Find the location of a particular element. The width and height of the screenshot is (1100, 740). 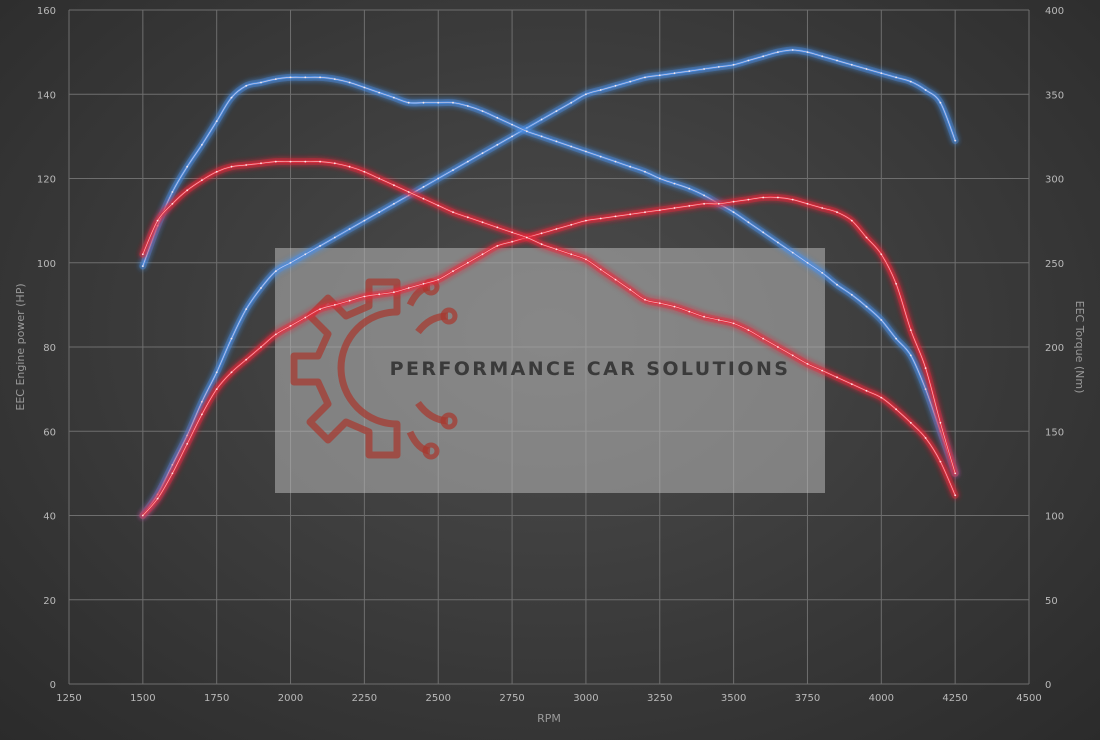

watermark-text: PERFORMANCE CAR SOLUTIONS is located at coordinates (590, 369).